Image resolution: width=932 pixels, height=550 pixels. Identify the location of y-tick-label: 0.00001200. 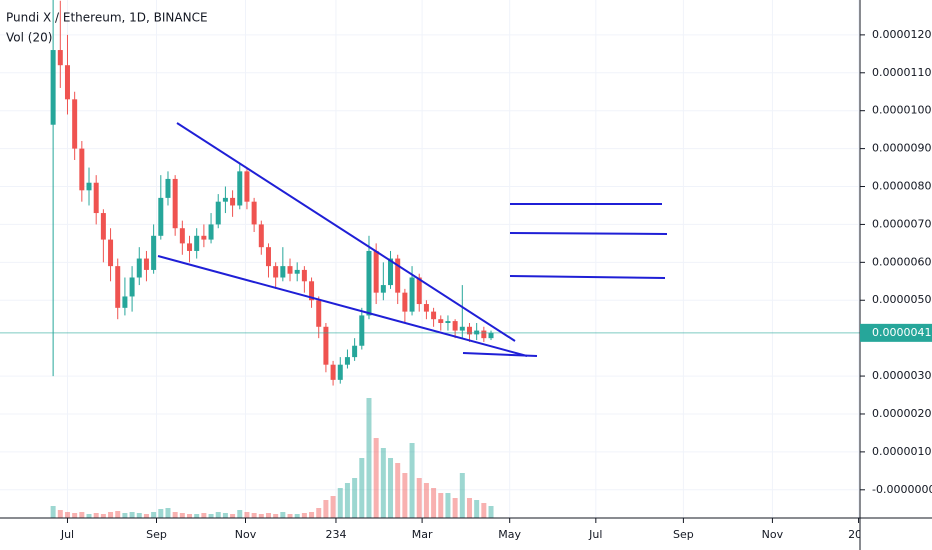
(902, 34).